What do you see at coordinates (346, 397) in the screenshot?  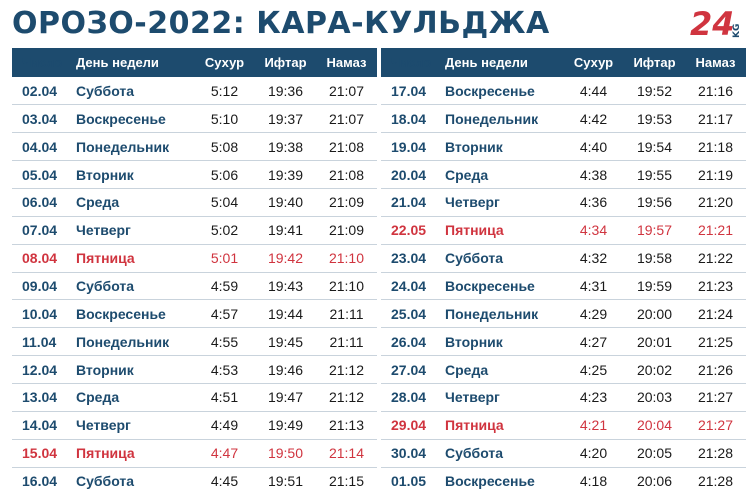 I see `cell-namaz: 21:12` at bounding box center [346, 397].